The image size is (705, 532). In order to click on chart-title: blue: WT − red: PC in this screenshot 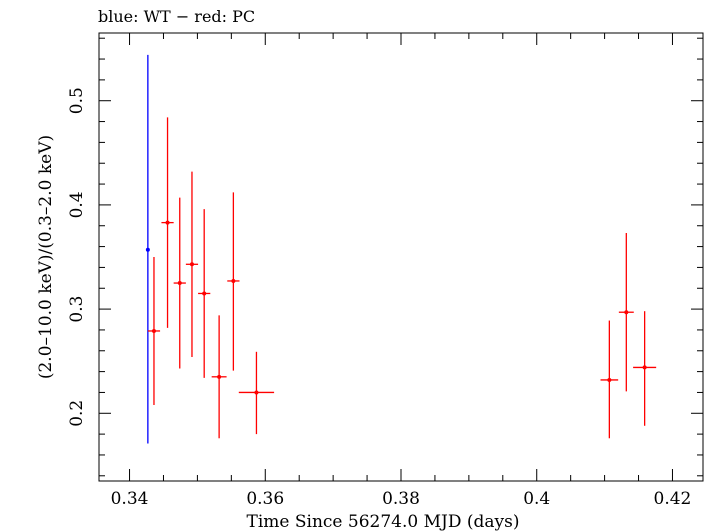, I will do `click(176, 16)`.